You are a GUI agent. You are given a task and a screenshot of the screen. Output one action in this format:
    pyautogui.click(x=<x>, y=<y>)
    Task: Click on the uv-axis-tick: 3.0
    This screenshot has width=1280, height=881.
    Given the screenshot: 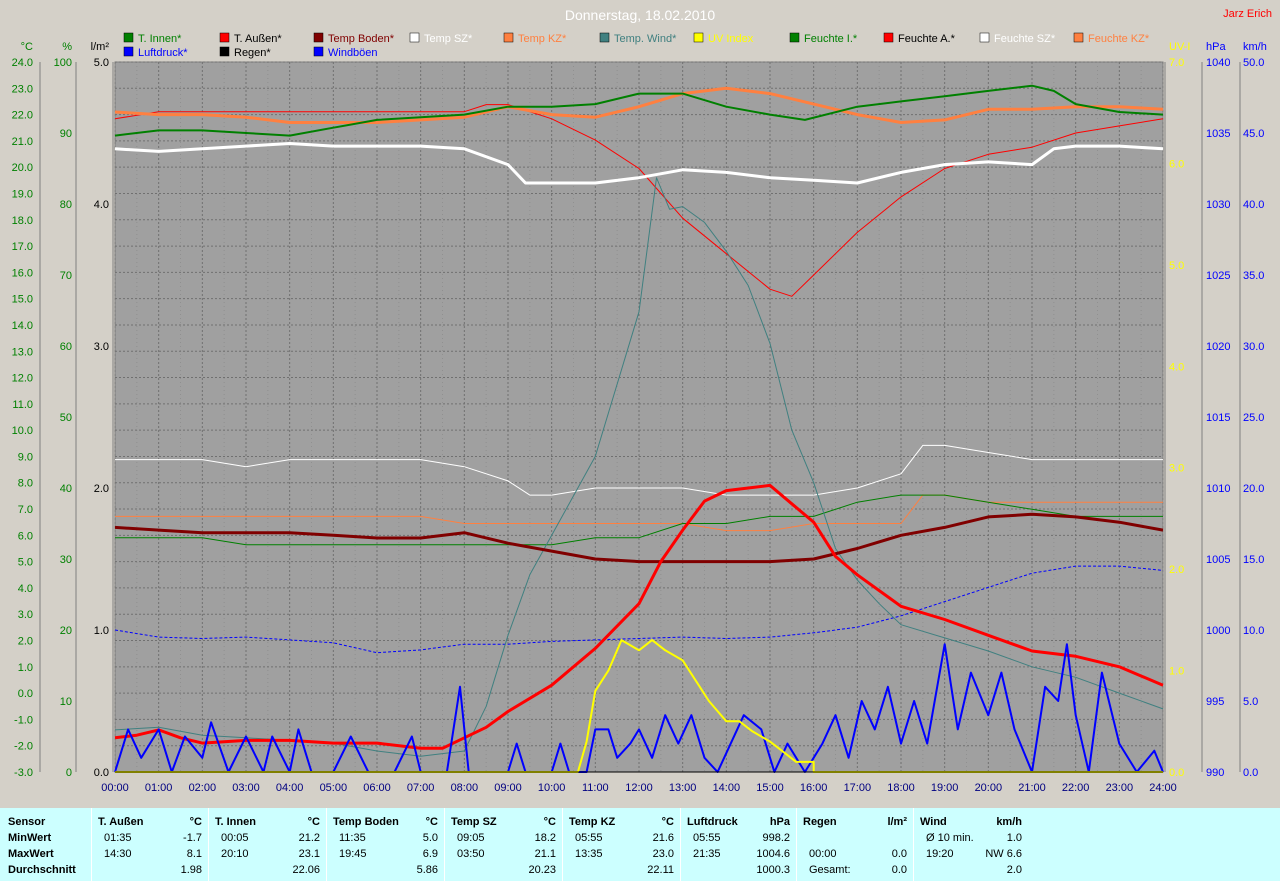 What is the action you would take?
    pyautogui.click(x=1176, y=469)
    